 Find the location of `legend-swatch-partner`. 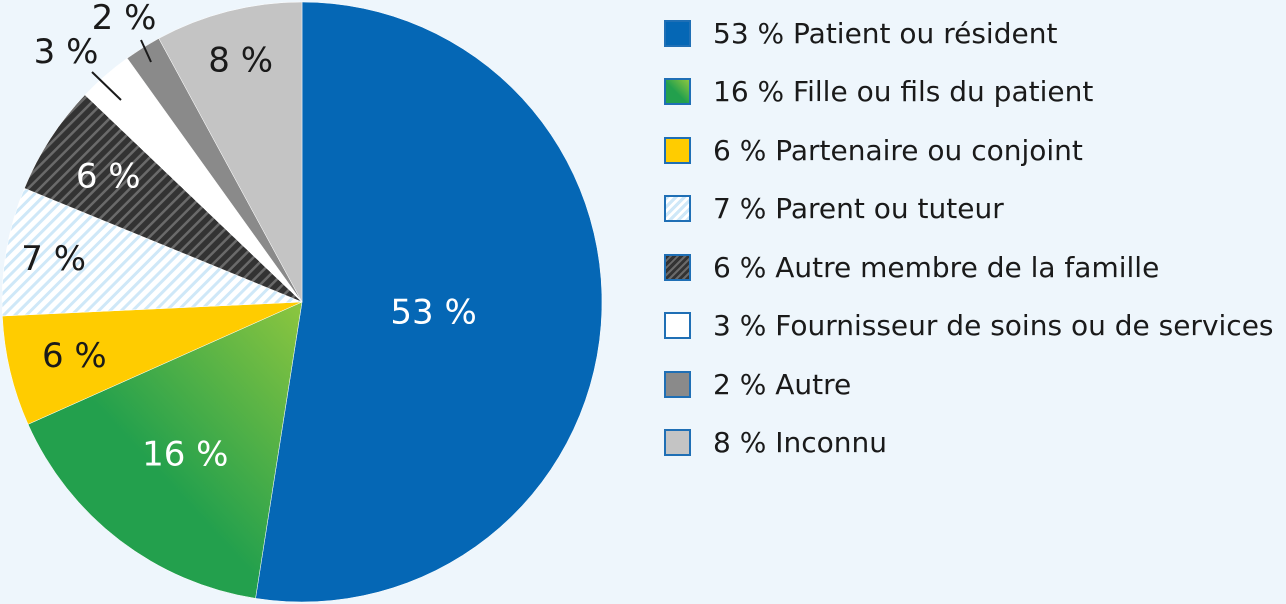

legend-swatch-partner is located at coordinates (677, 150).